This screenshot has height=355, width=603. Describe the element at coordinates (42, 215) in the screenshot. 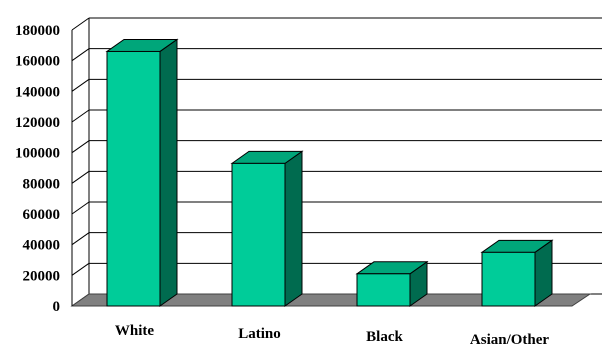

I see `y-tick-label: 60000` at that location.